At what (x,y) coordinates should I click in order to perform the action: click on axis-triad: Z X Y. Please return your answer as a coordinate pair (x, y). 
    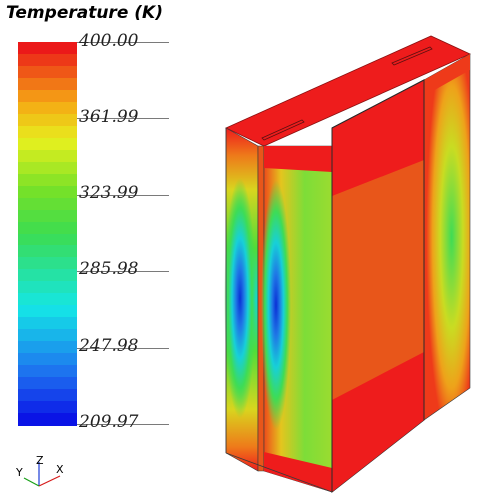
    Looking at the image, I should click on (39, 471).